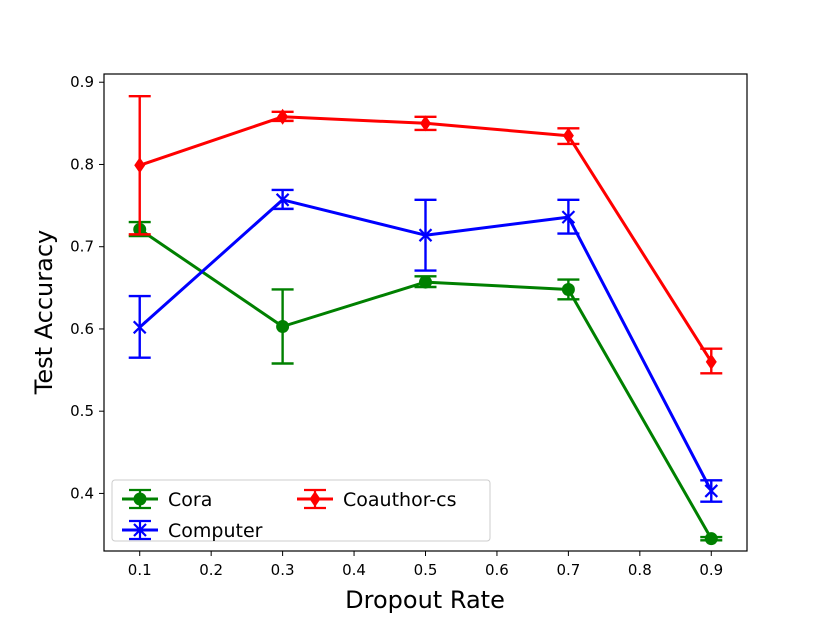 Image resolution: width=830 pixels, height=619 pixels. I want to click on x-tick-label: 0.9, so click(711, 570).